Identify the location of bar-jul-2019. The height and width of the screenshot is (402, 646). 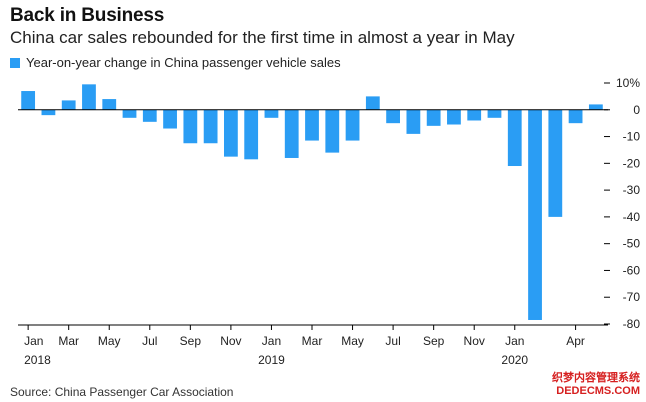
(393, 116).